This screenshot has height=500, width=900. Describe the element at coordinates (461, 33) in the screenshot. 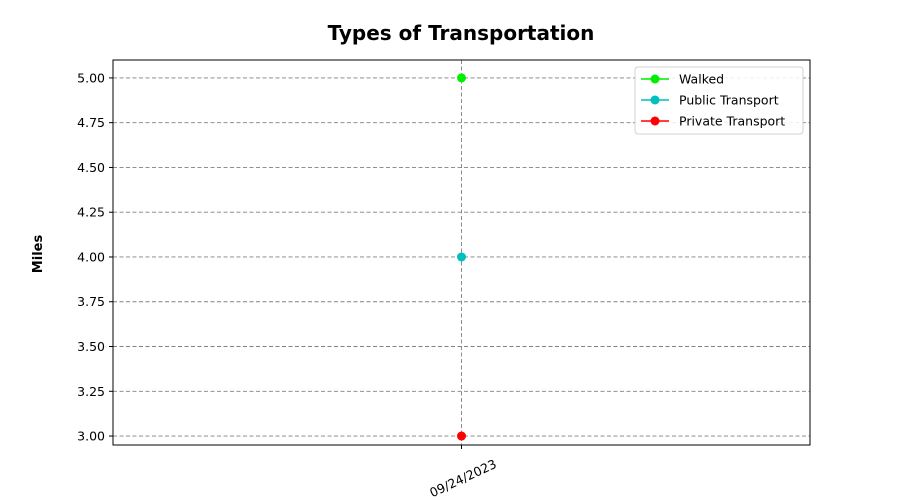

I see `chart-title: Types of Transportation` at that location.